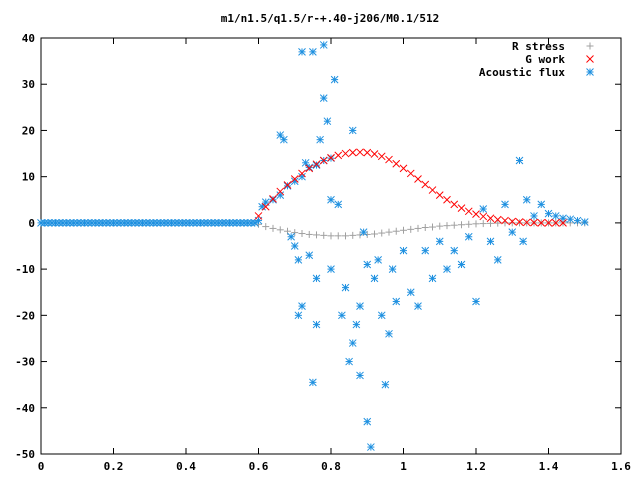  Describe the element at coordinates (330, 18) in the screenshot. I see `chart-title: m1/n1.5/q1.5/r-+.40-j206/M0.1/512` at that location.